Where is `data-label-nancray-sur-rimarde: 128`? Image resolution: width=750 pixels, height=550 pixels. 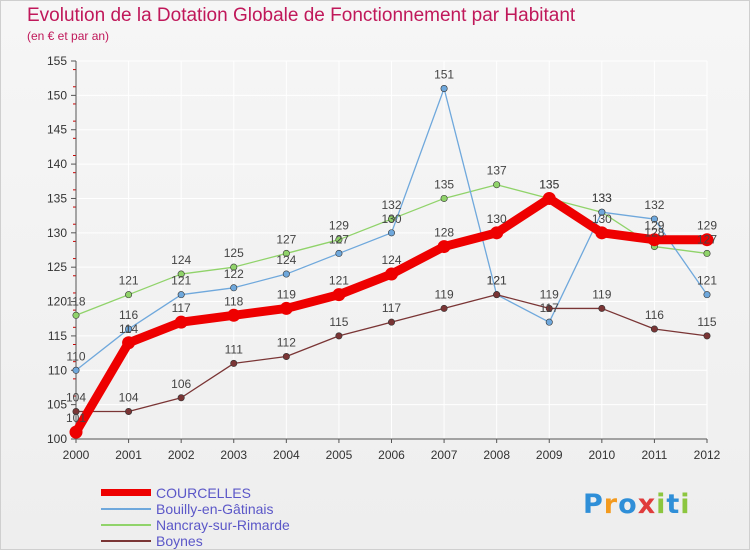
data-label-nancray-sur-rimarde: 128 is located at coordinates (654, 233).